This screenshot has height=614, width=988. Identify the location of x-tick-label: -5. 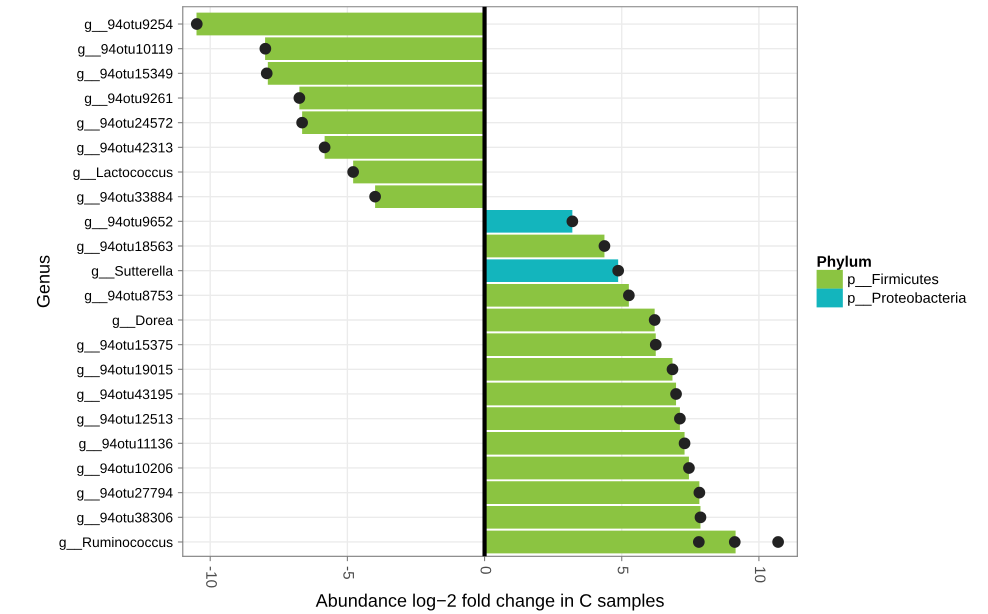
(348, 572).